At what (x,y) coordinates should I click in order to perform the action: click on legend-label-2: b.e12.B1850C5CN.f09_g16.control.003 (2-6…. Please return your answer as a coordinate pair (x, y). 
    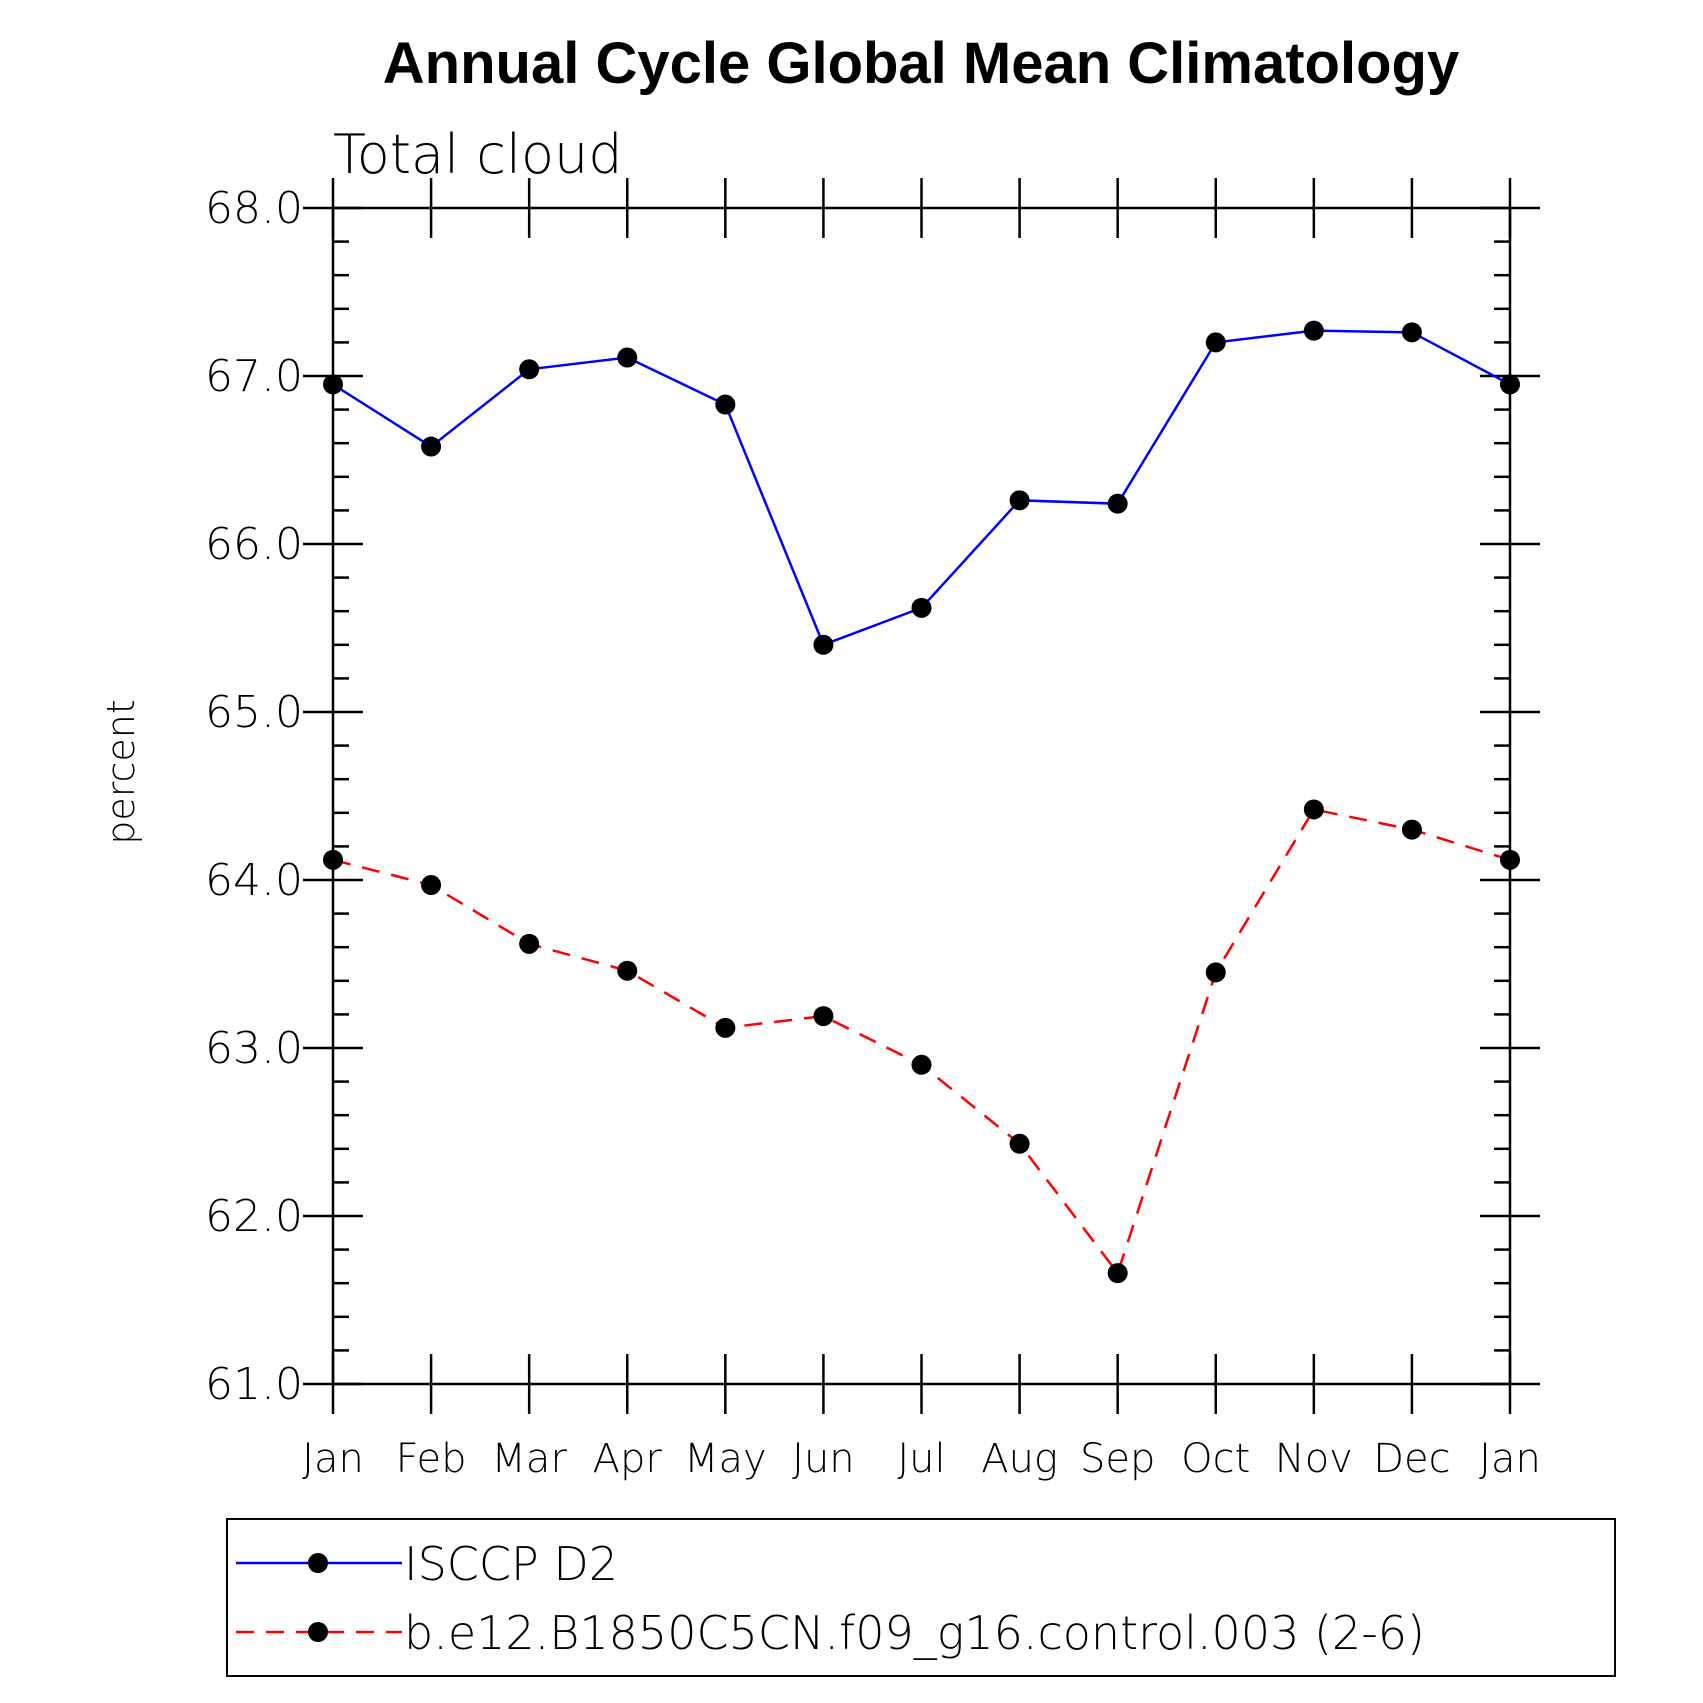
    Looking at the image, I should click on (914, 1633).